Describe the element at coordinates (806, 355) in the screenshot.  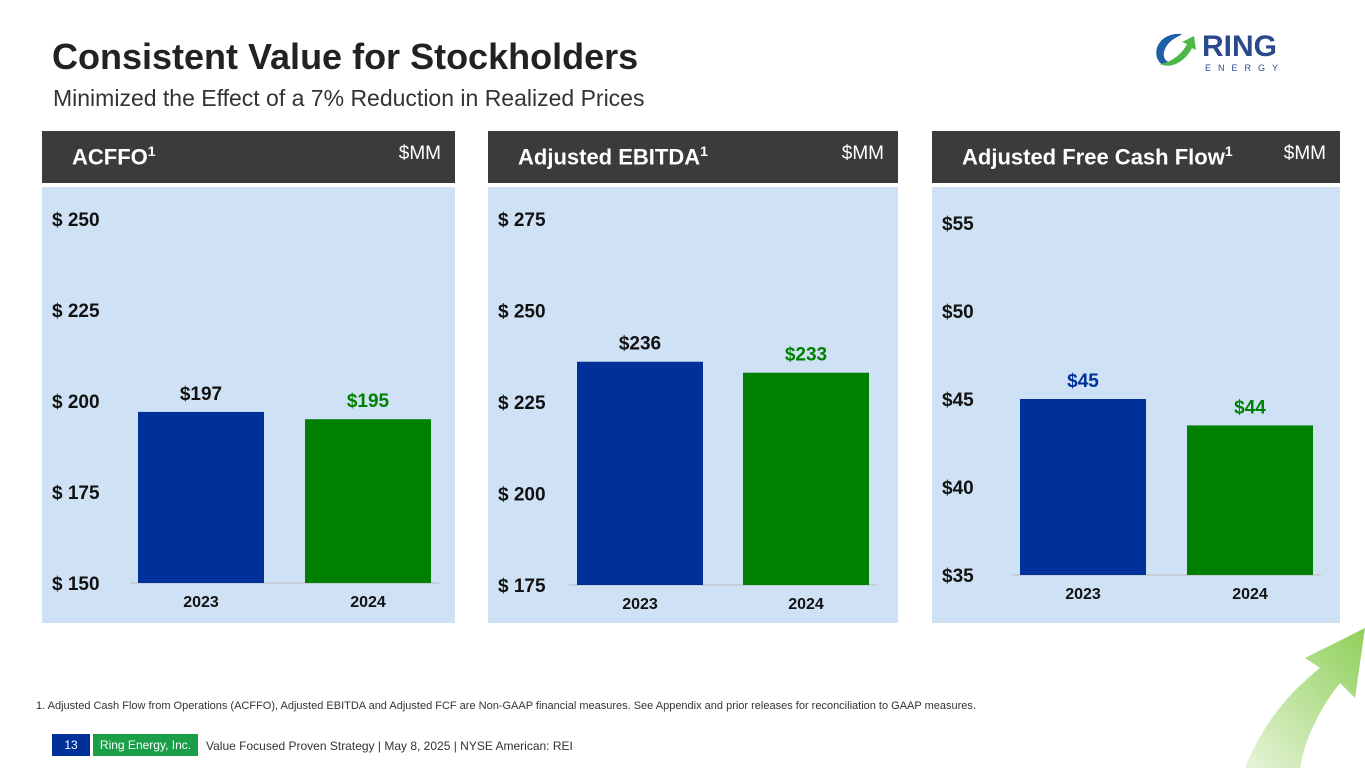
I see `data-label: $233` at that location.